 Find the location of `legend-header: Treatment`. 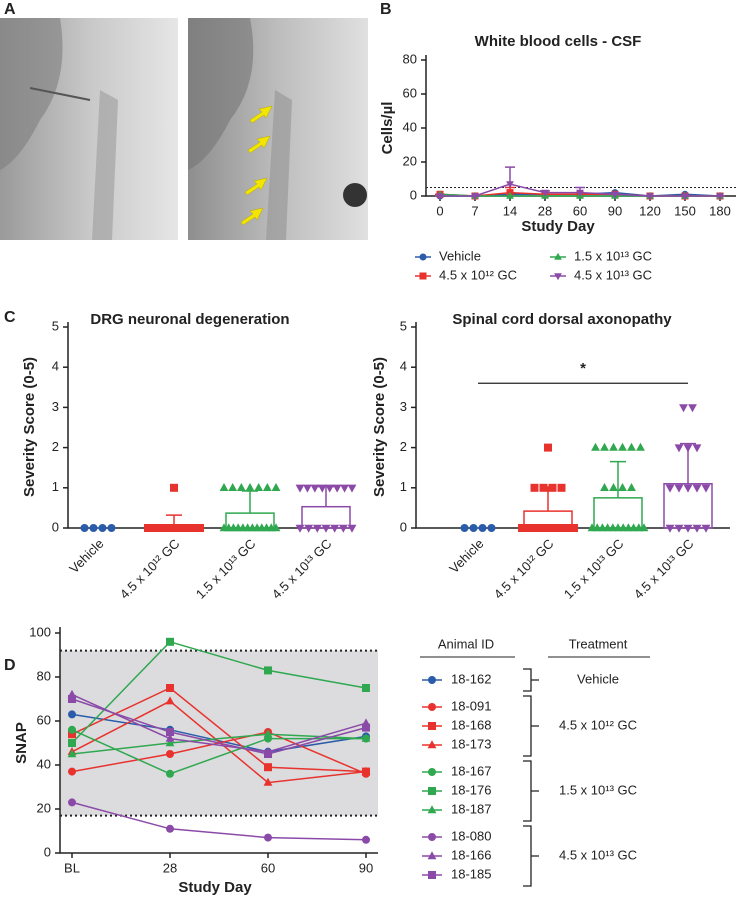

legend-header: Treatment is located at coordinates (598, 643).